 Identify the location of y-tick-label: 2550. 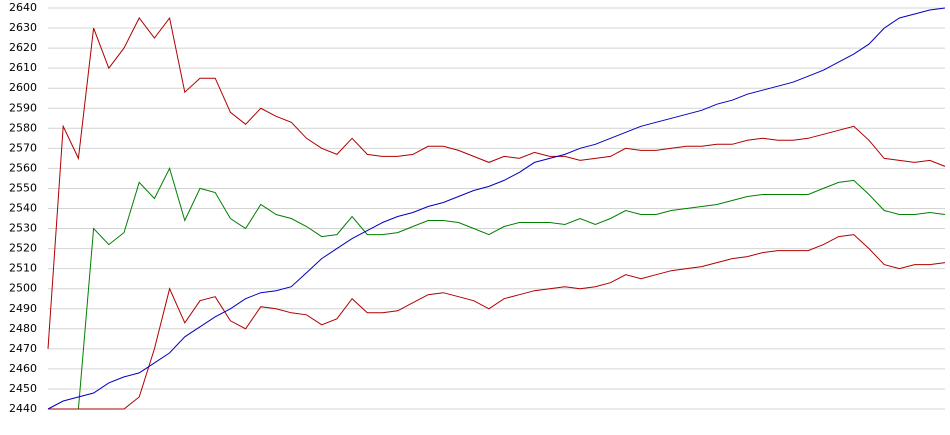
(23, 187).